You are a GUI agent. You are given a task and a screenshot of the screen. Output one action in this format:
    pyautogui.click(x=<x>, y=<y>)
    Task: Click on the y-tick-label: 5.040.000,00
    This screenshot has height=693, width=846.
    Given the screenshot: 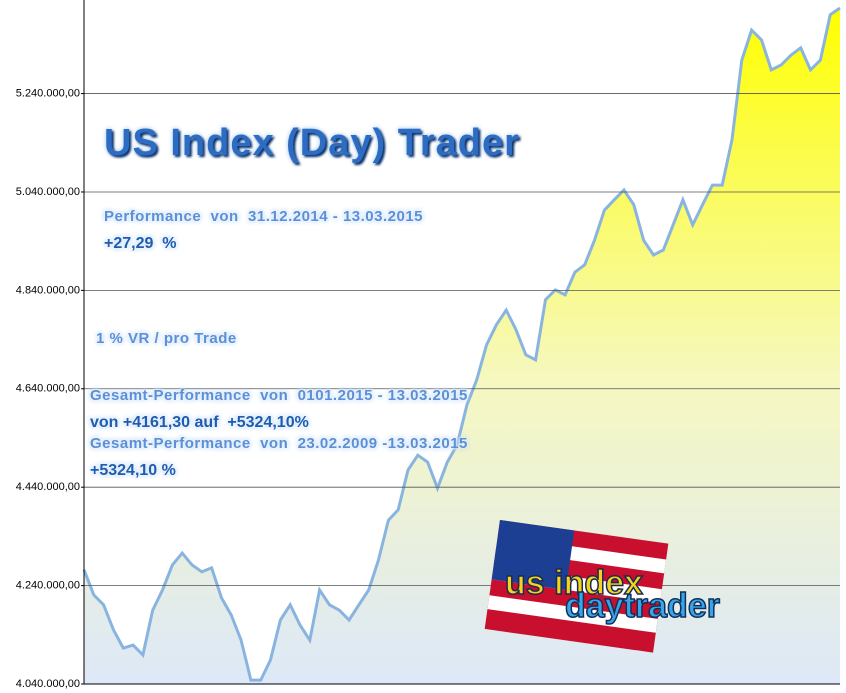 What is the action you would take?
    pyautogui.click(x=48, y=192)
    